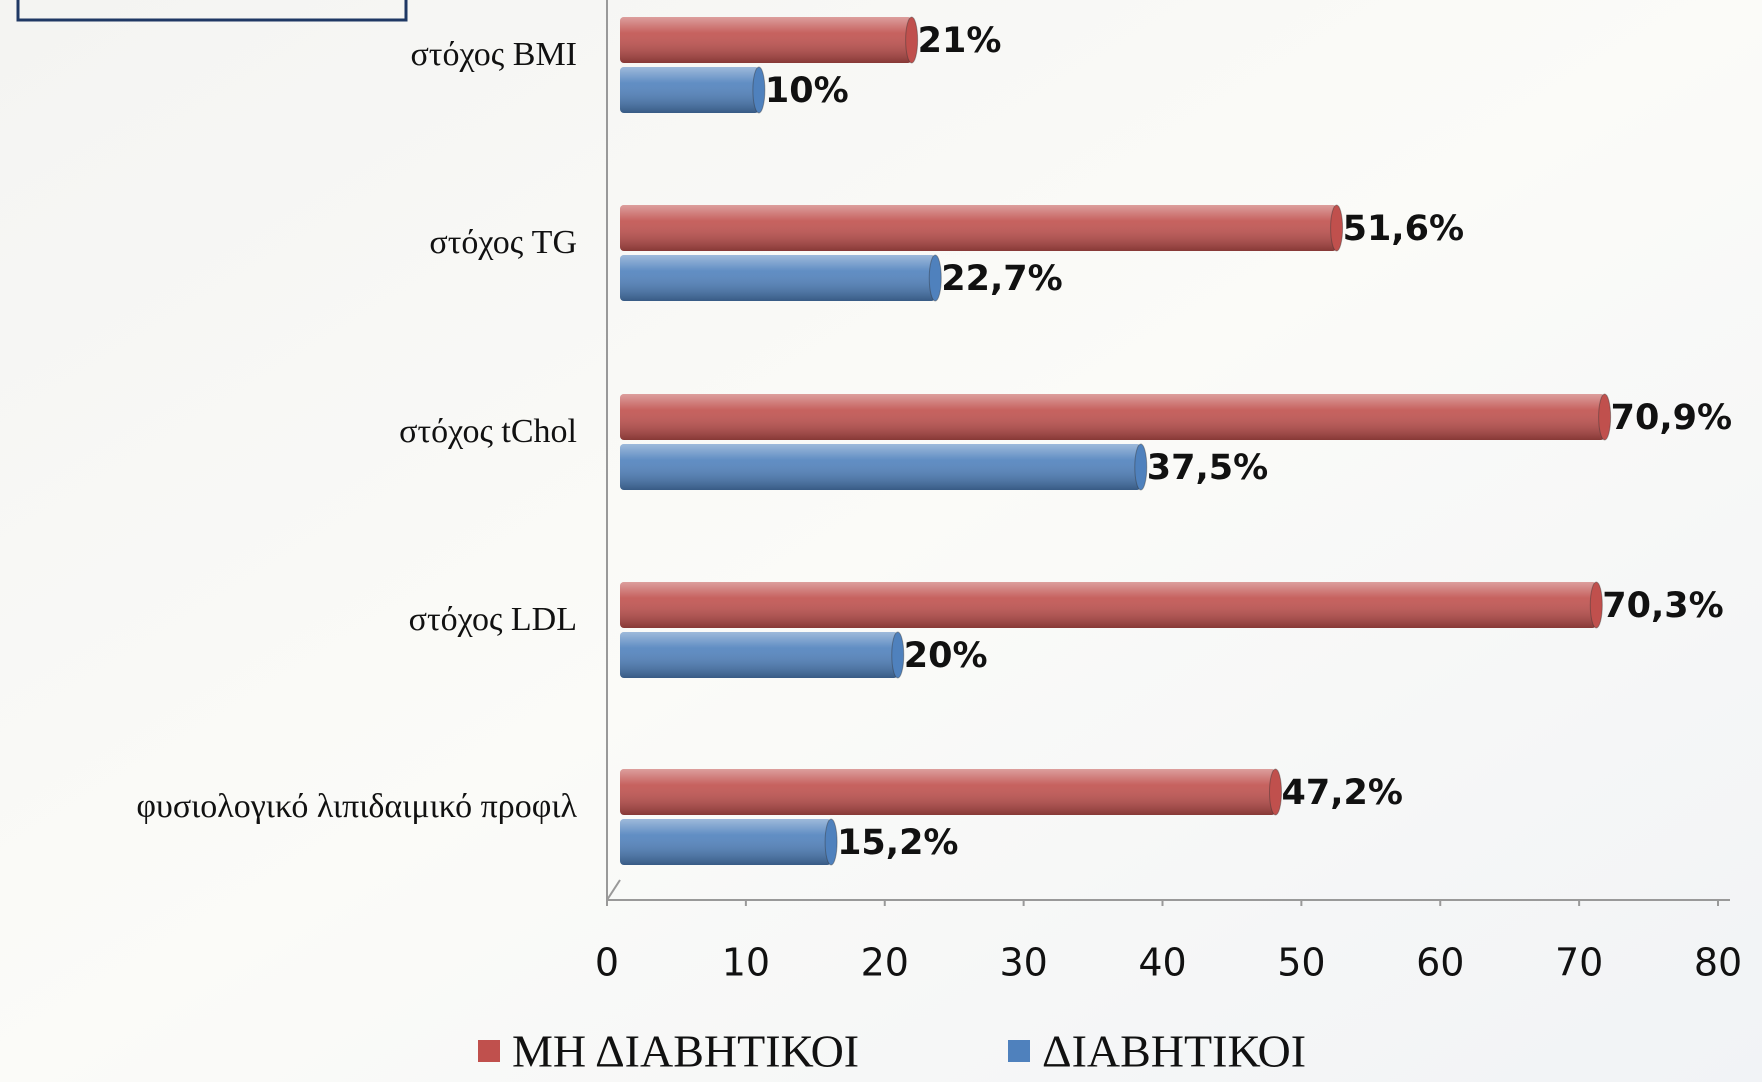 This screenshot has width=1762, height=1082. What do you see at coordinates (807, 91) in the screenshot?
I see `value-label: 10%` at bounding box center [807, 91].